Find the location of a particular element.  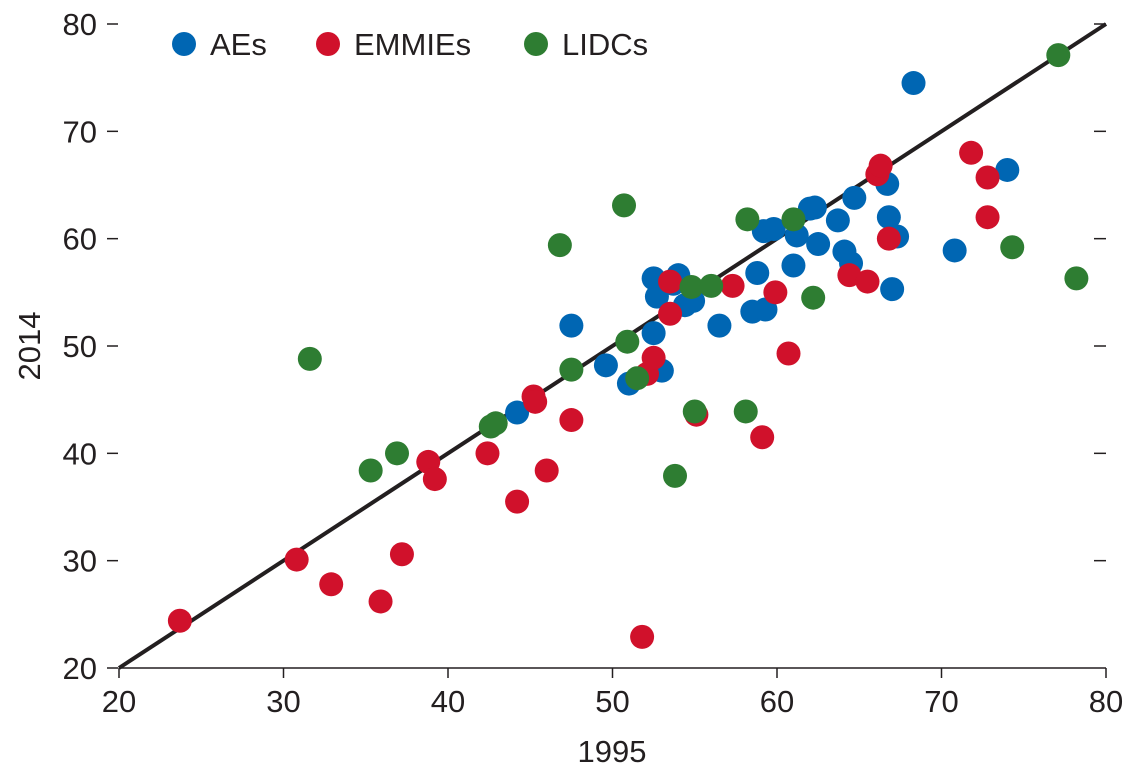

y-tick-label: 80 is located at coordinates (80, 24).